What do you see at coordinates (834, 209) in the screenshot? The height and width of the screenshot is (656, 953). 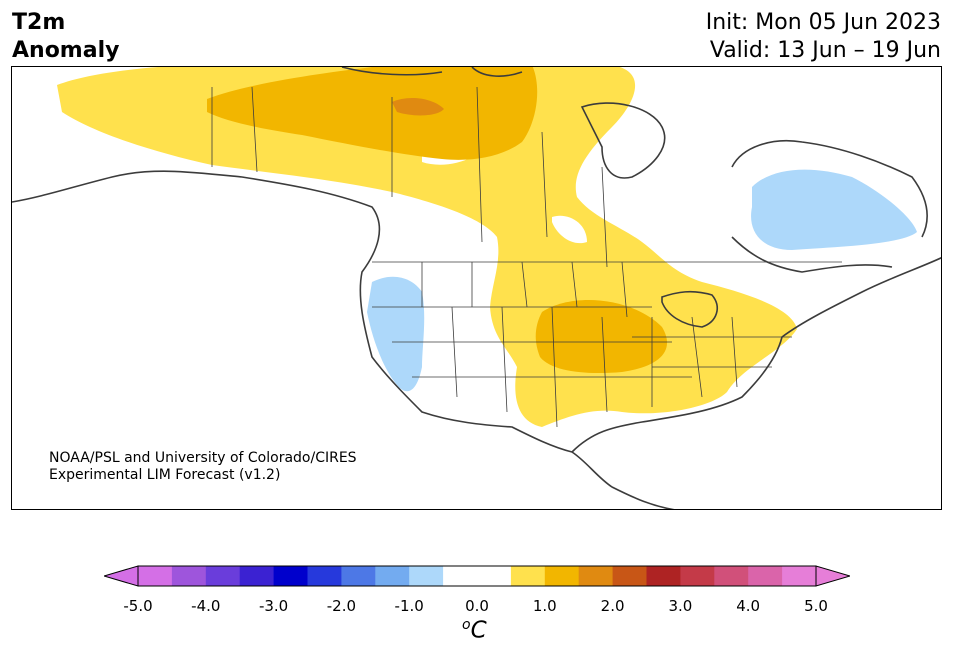 I see `anomaly-region-cool-east` at bounding box center [834, 209].